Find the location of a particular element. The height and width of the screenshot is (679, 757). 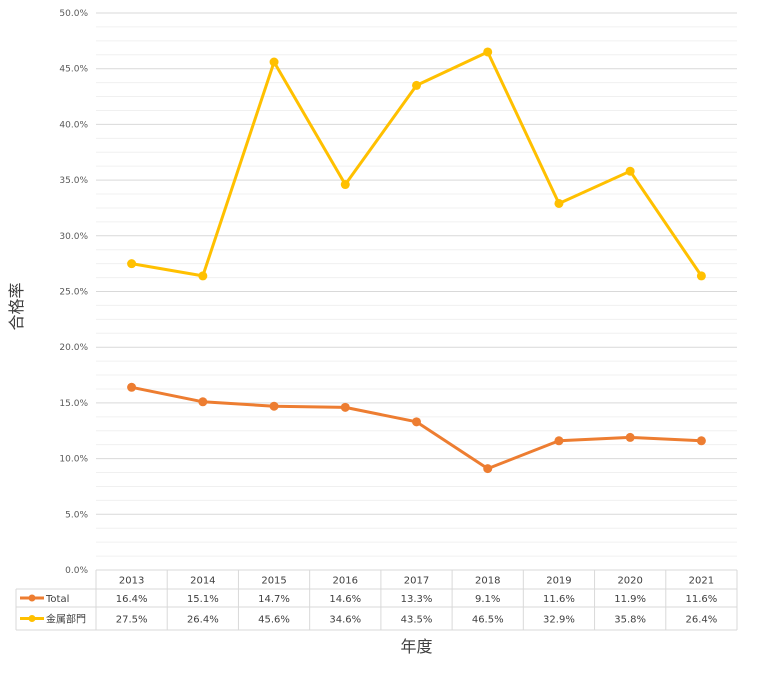

table-value-cell: 14.6% is located at coordinates (345, 599).